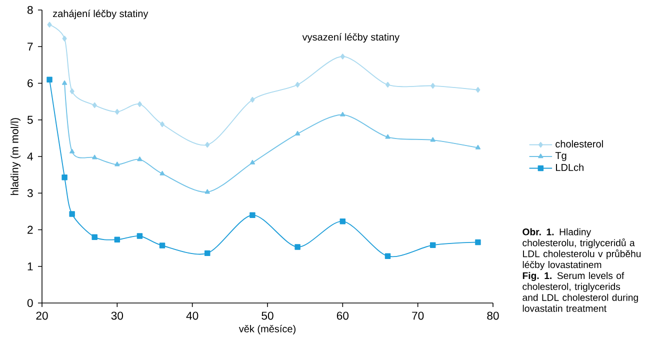 The height and width of the screenshot is (344, 651). I want to click on y-tick-label: 8, so click(30, 10).